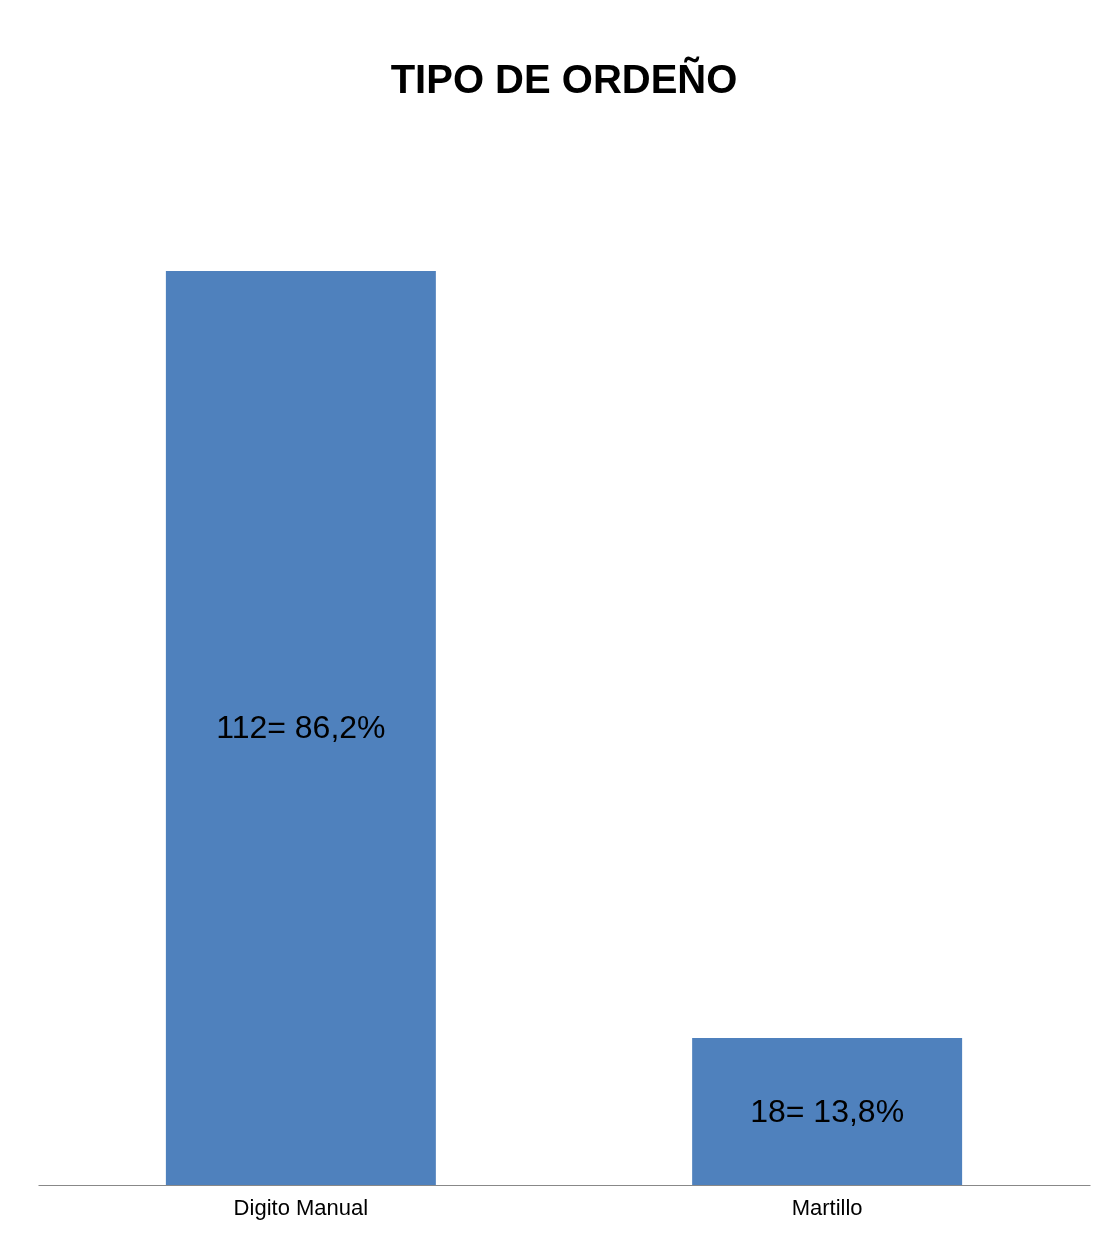 This screenshot has height=1245, width=1108. What do you see at coordinates (564, 78) in the screenshot?
I see `chart-title: TIPO DE ORDEÑO` at bounding box center [564, 78].